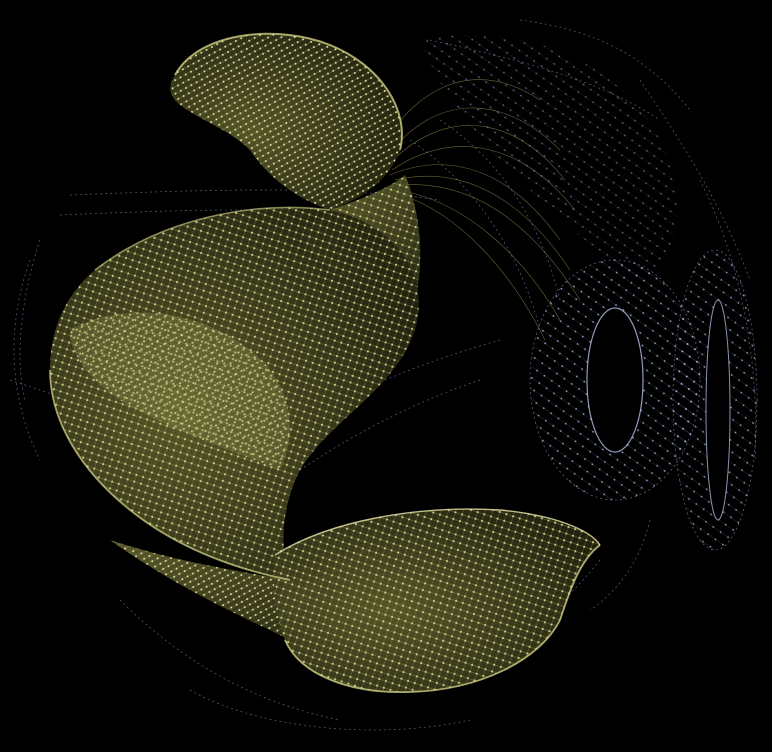 This screenshot has height=752, width=772. Describe the element at coordinates (615, 380) in the screenshot. I see `ring-mesh-left` at that location.